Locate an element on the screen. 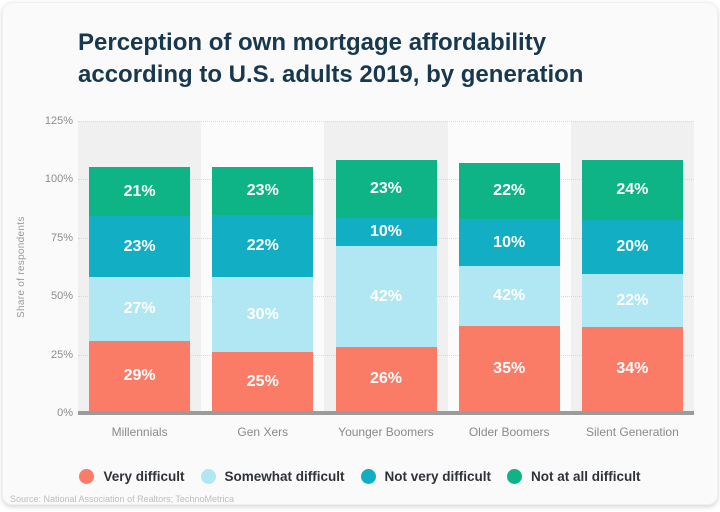  legend-swatch-not-at-all-difficult is located at coordinates (515, 476).